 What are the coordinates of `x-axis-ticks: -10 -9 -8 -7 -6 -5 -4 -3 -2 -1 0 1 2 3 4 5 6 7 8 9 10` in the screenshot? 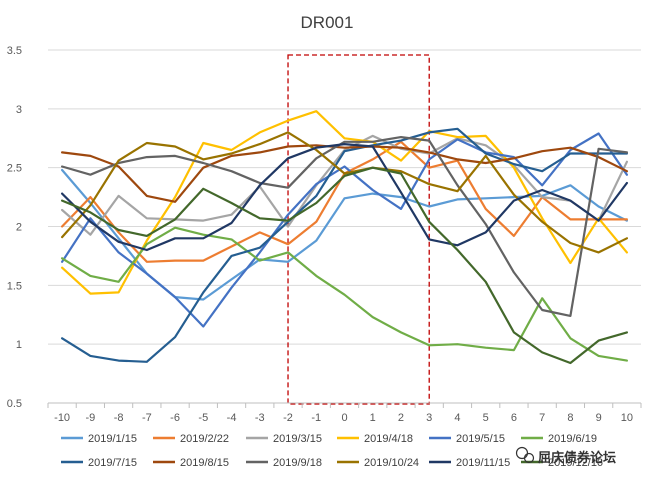 It's located at (343, 418).